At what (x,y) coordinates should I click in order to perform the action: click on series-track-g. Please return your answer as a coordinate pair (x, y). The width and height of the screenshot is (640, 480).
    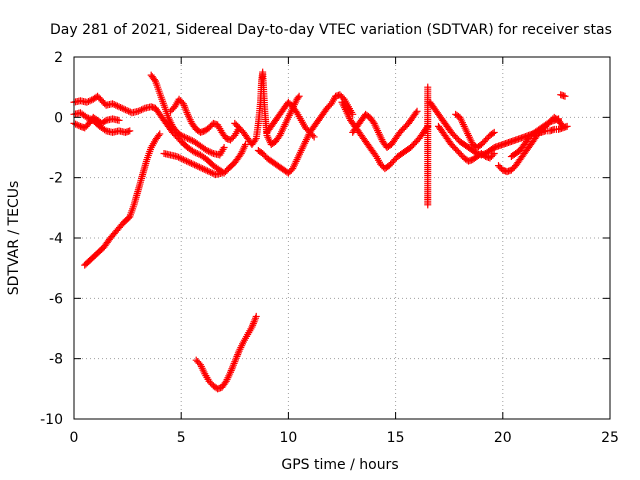
    Looking at the image, I should click on (122, 199).